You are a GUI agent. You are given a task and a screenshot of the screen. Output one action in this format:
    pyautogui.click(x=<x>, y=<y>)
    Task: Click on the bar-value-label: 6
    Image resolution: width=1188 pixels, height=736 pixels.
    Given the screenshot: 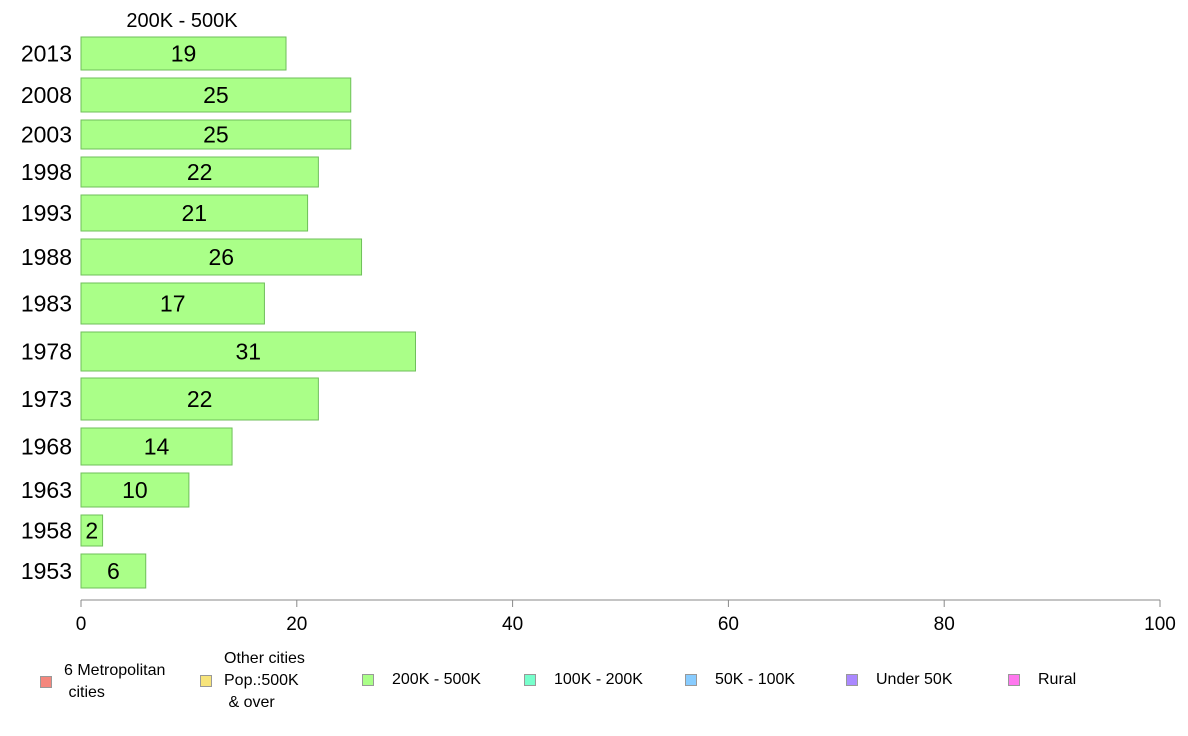 What is the action you would take?
    pyautogui.click(x=113, y=571)
    